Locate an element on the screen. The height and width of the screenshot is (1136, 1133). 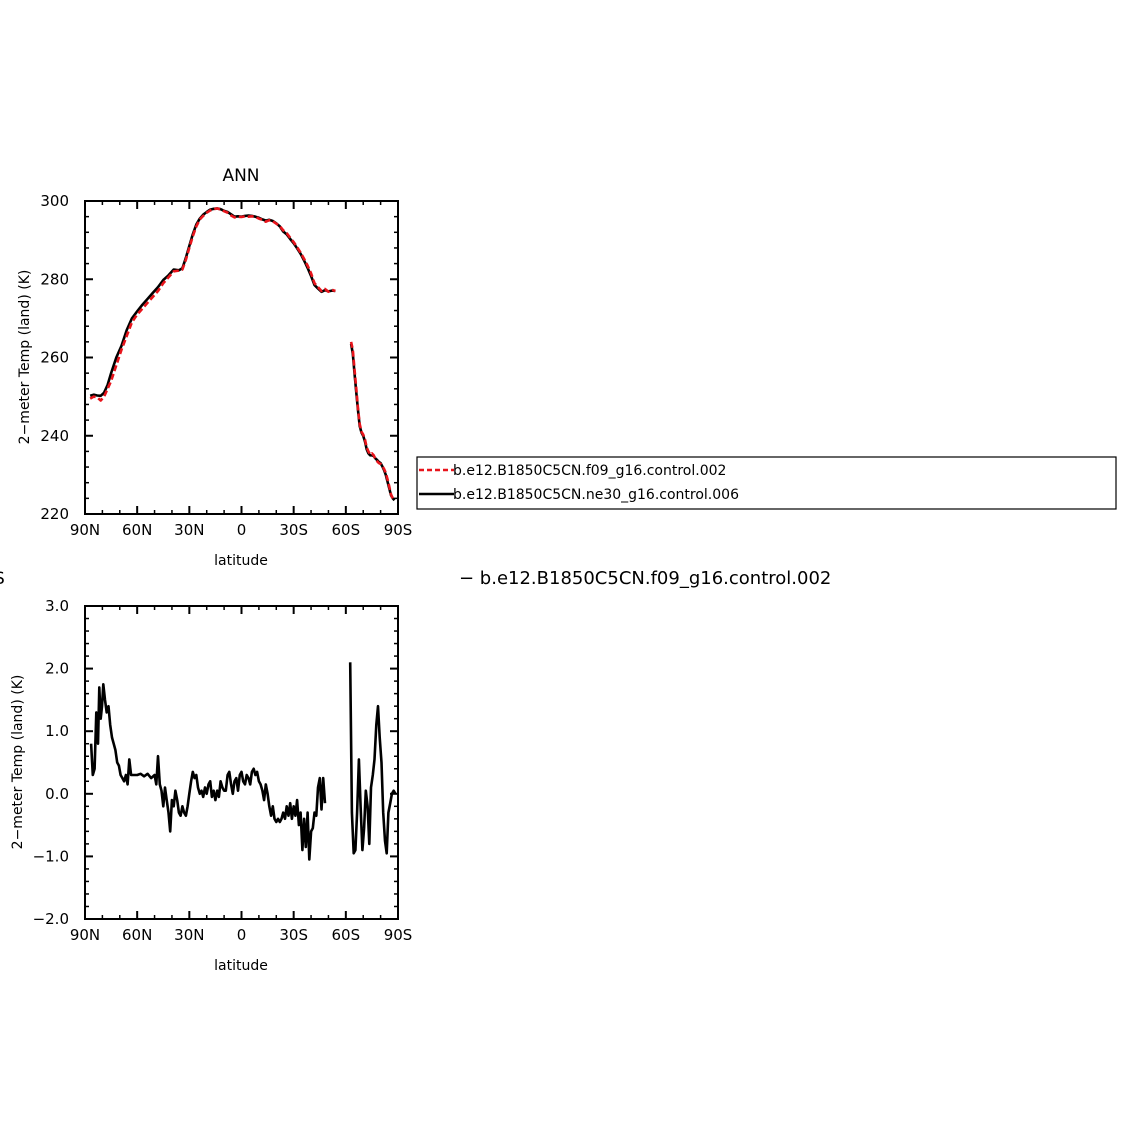
y-tick-label: 0.0 is located at coordinates (57, 794).